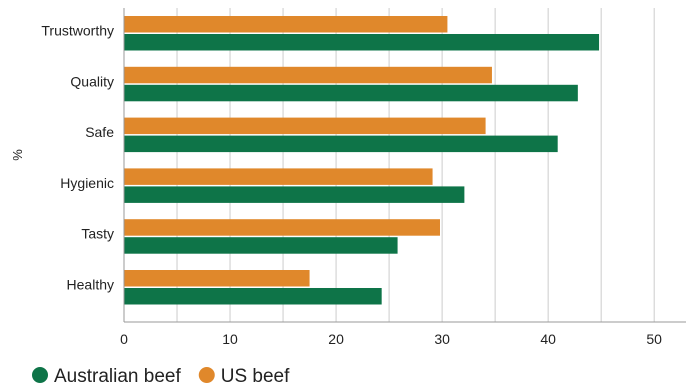 The height and width of the screenshot is (388, 694). I want to click on category-label: Hygienic, so click(87, 183).